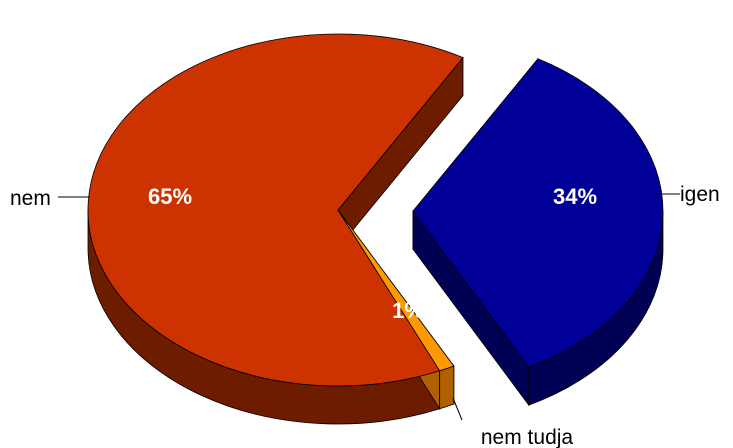 Image resolution: width=733 pixels, height=448 pixels. What do you see at coordinates (700, 194) in the screenshot?
I see `category-label-igen: igen` at bounding box center [700, 194].